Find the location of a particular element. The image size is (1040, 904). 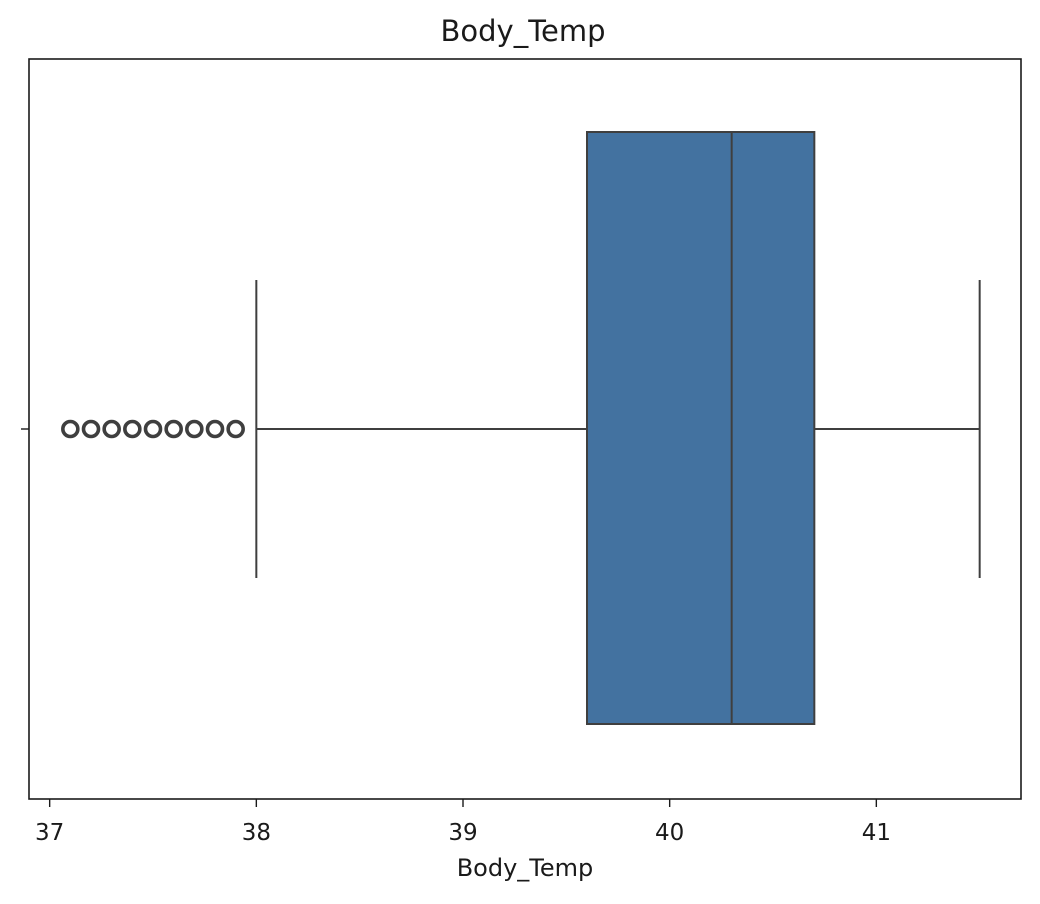

x-tick-label: 37 is located at coordinates (49, 833).